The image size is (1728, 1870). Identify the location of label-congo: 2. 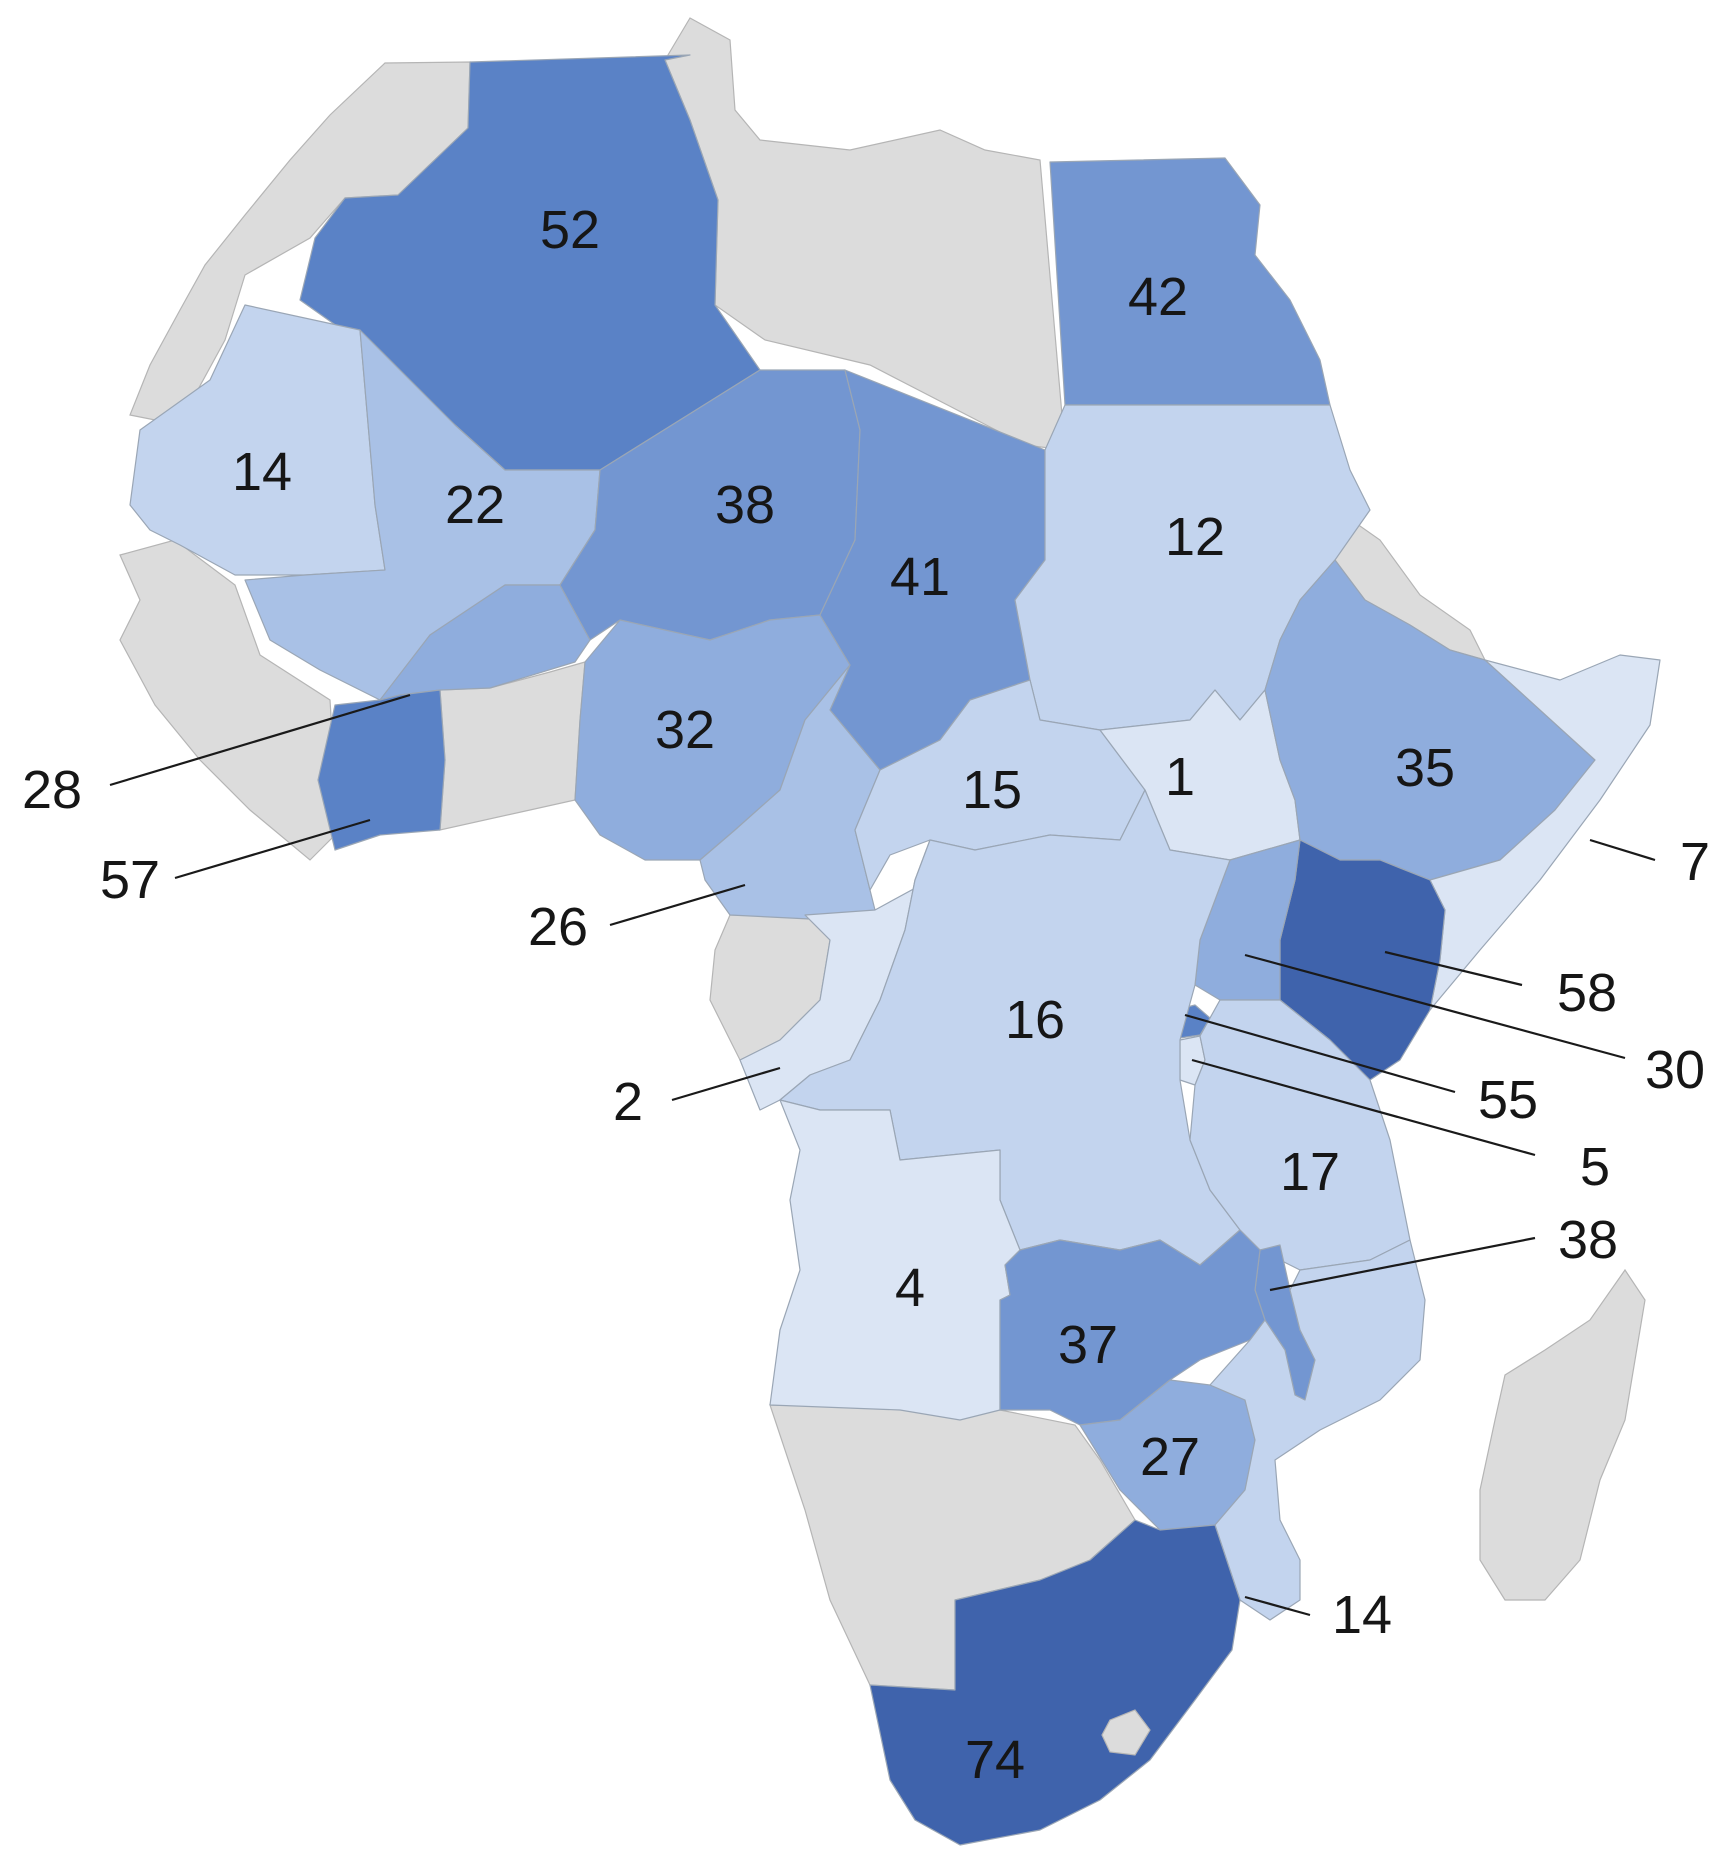
(628, 1102).